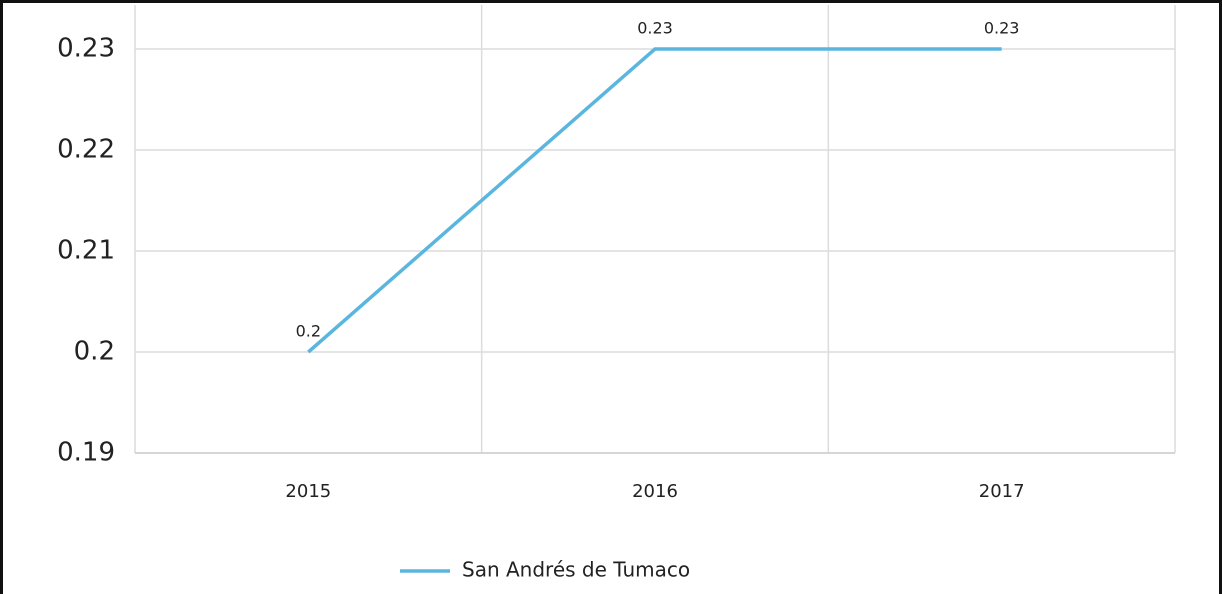  Describe the element at coordinates (86, 150) in the screenshot. I see `y-tick-label: 0.22` at that location.